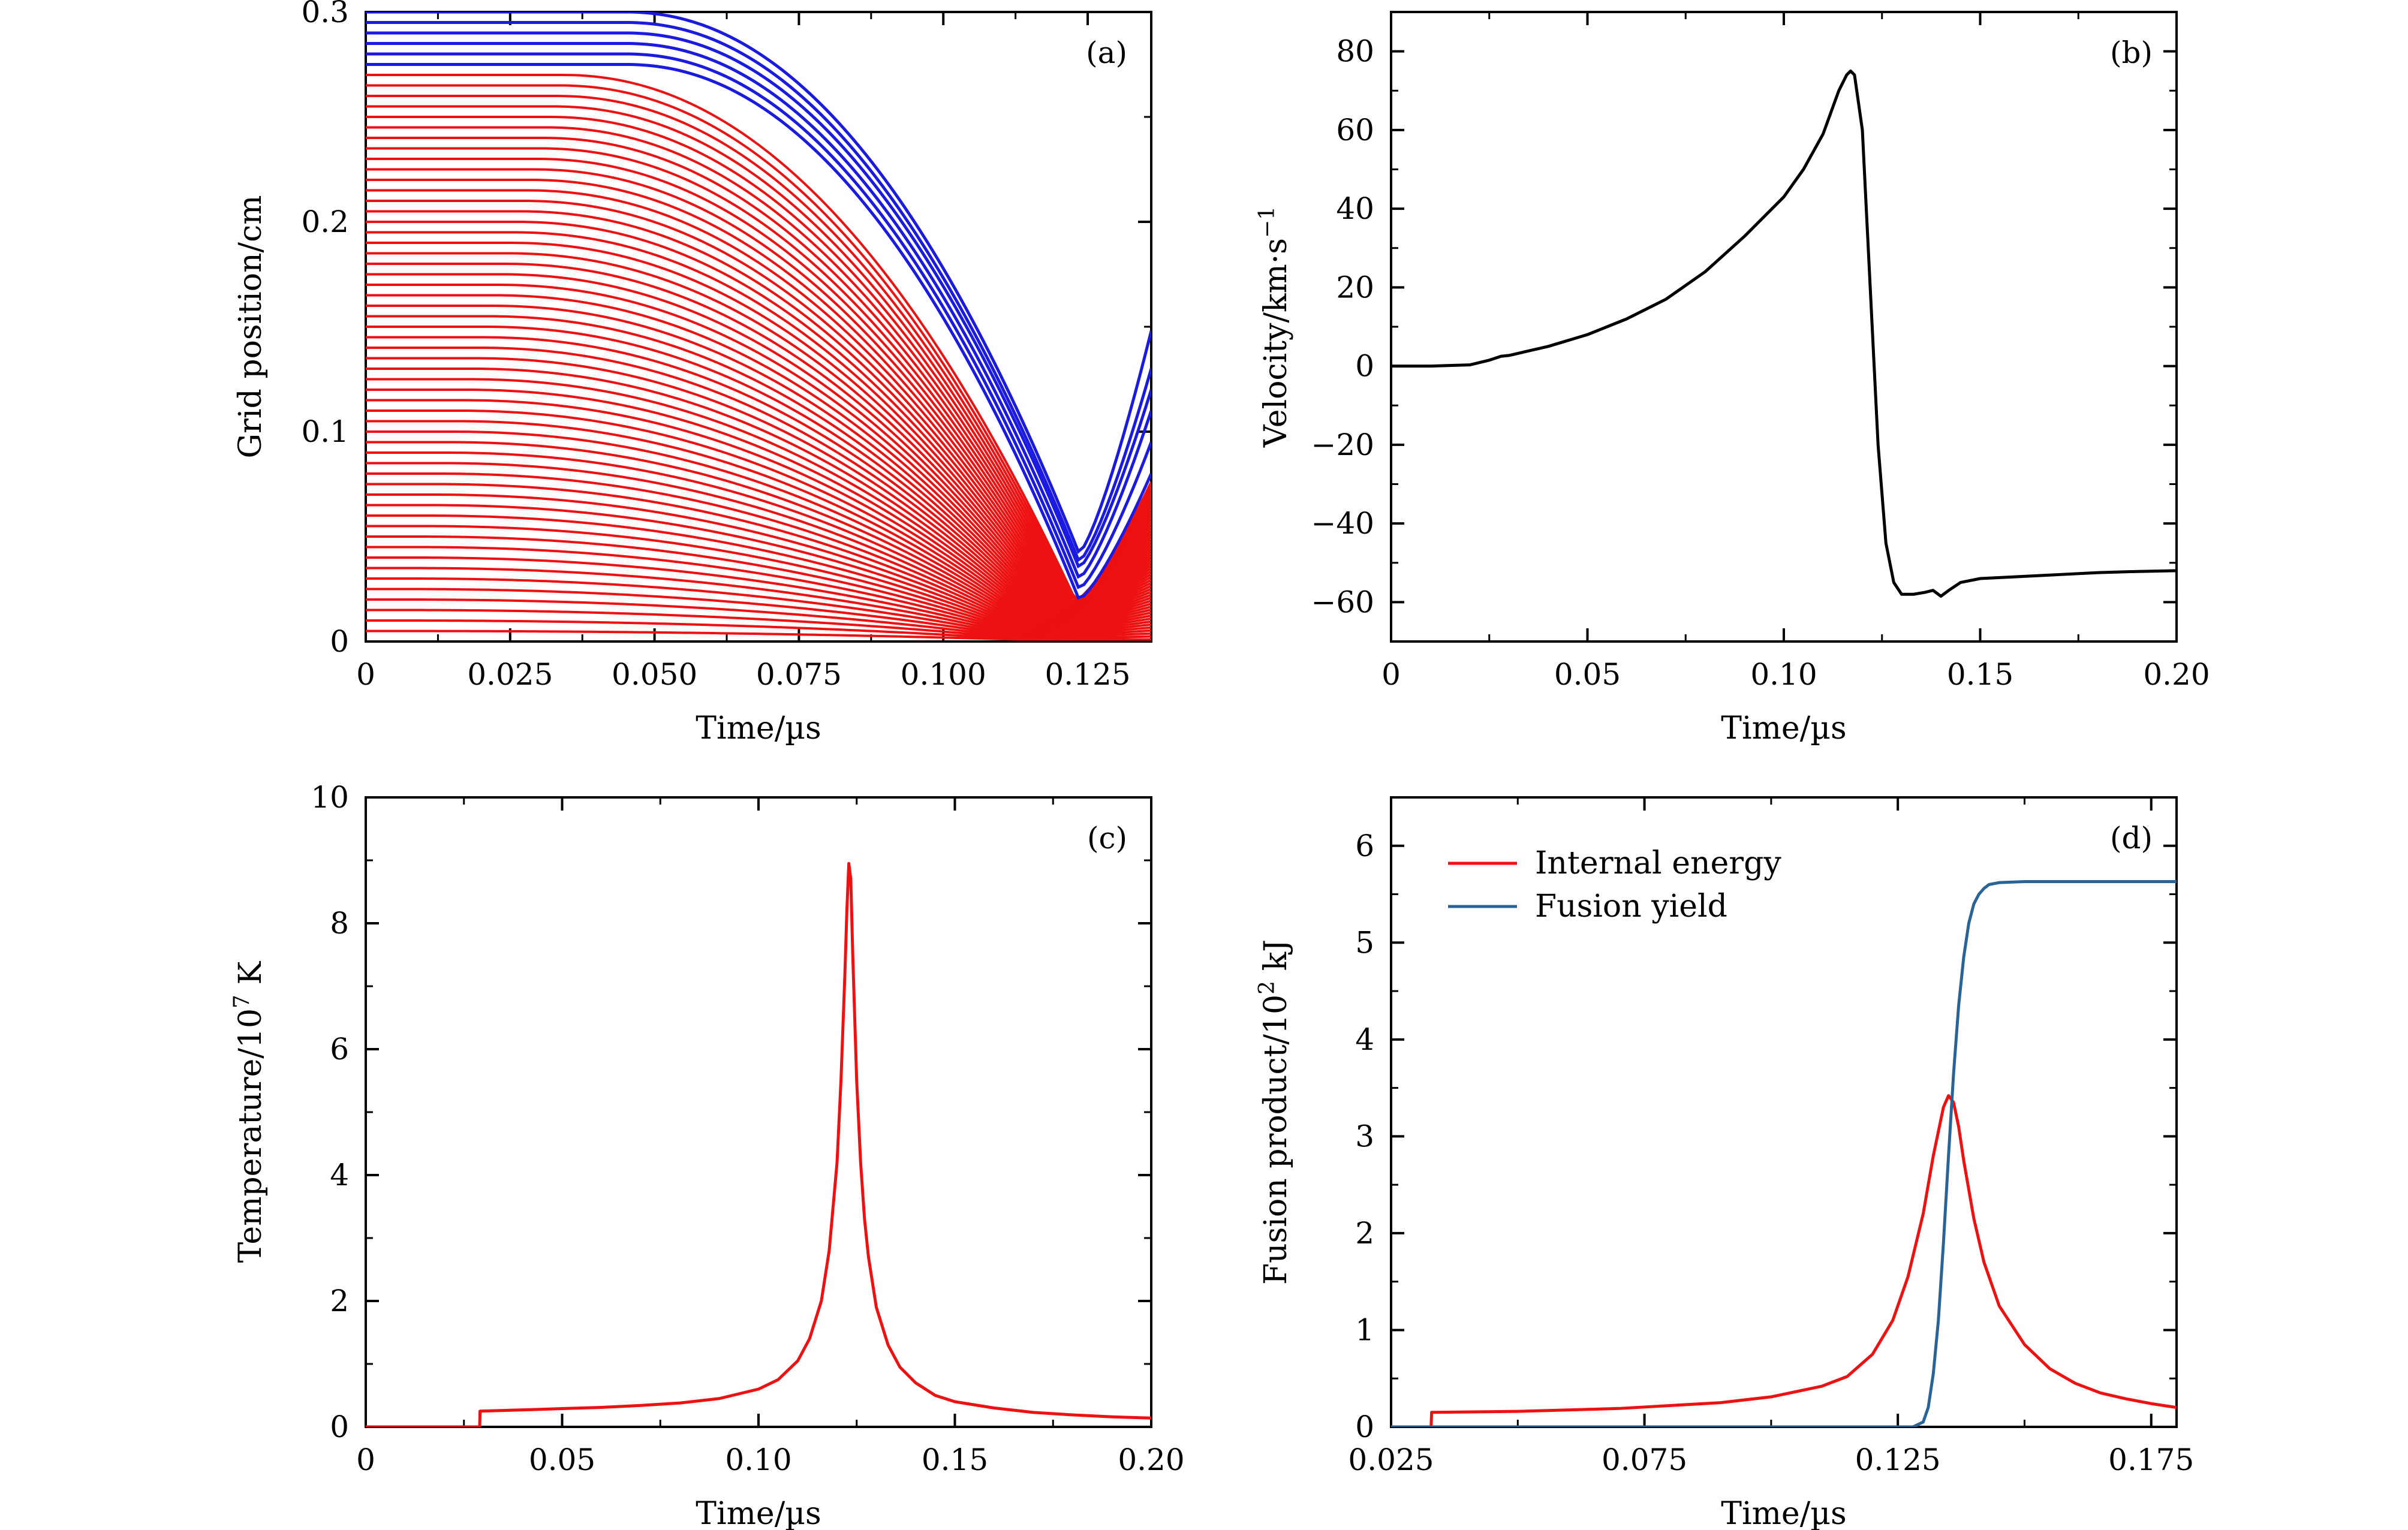 The width and height of the screenshot is (2408, 1530). What do you see at coordinates (1107, 839) in the screenshot?
I see `panel-label: (c)` at bounding box center [1107, 839].